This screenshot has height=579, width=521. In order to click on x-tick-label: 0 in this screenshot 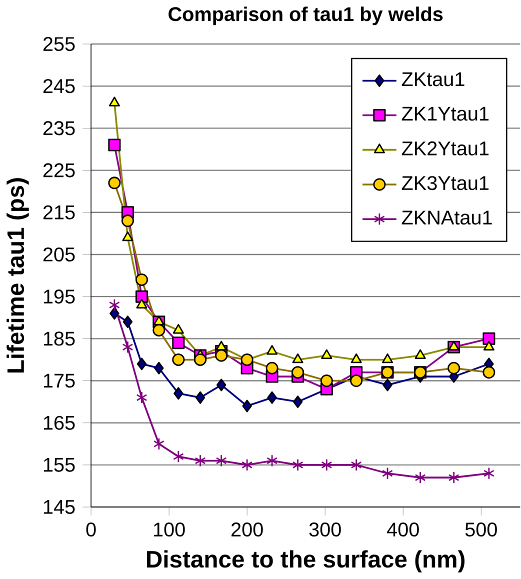, I will do `click(91, 529)`.